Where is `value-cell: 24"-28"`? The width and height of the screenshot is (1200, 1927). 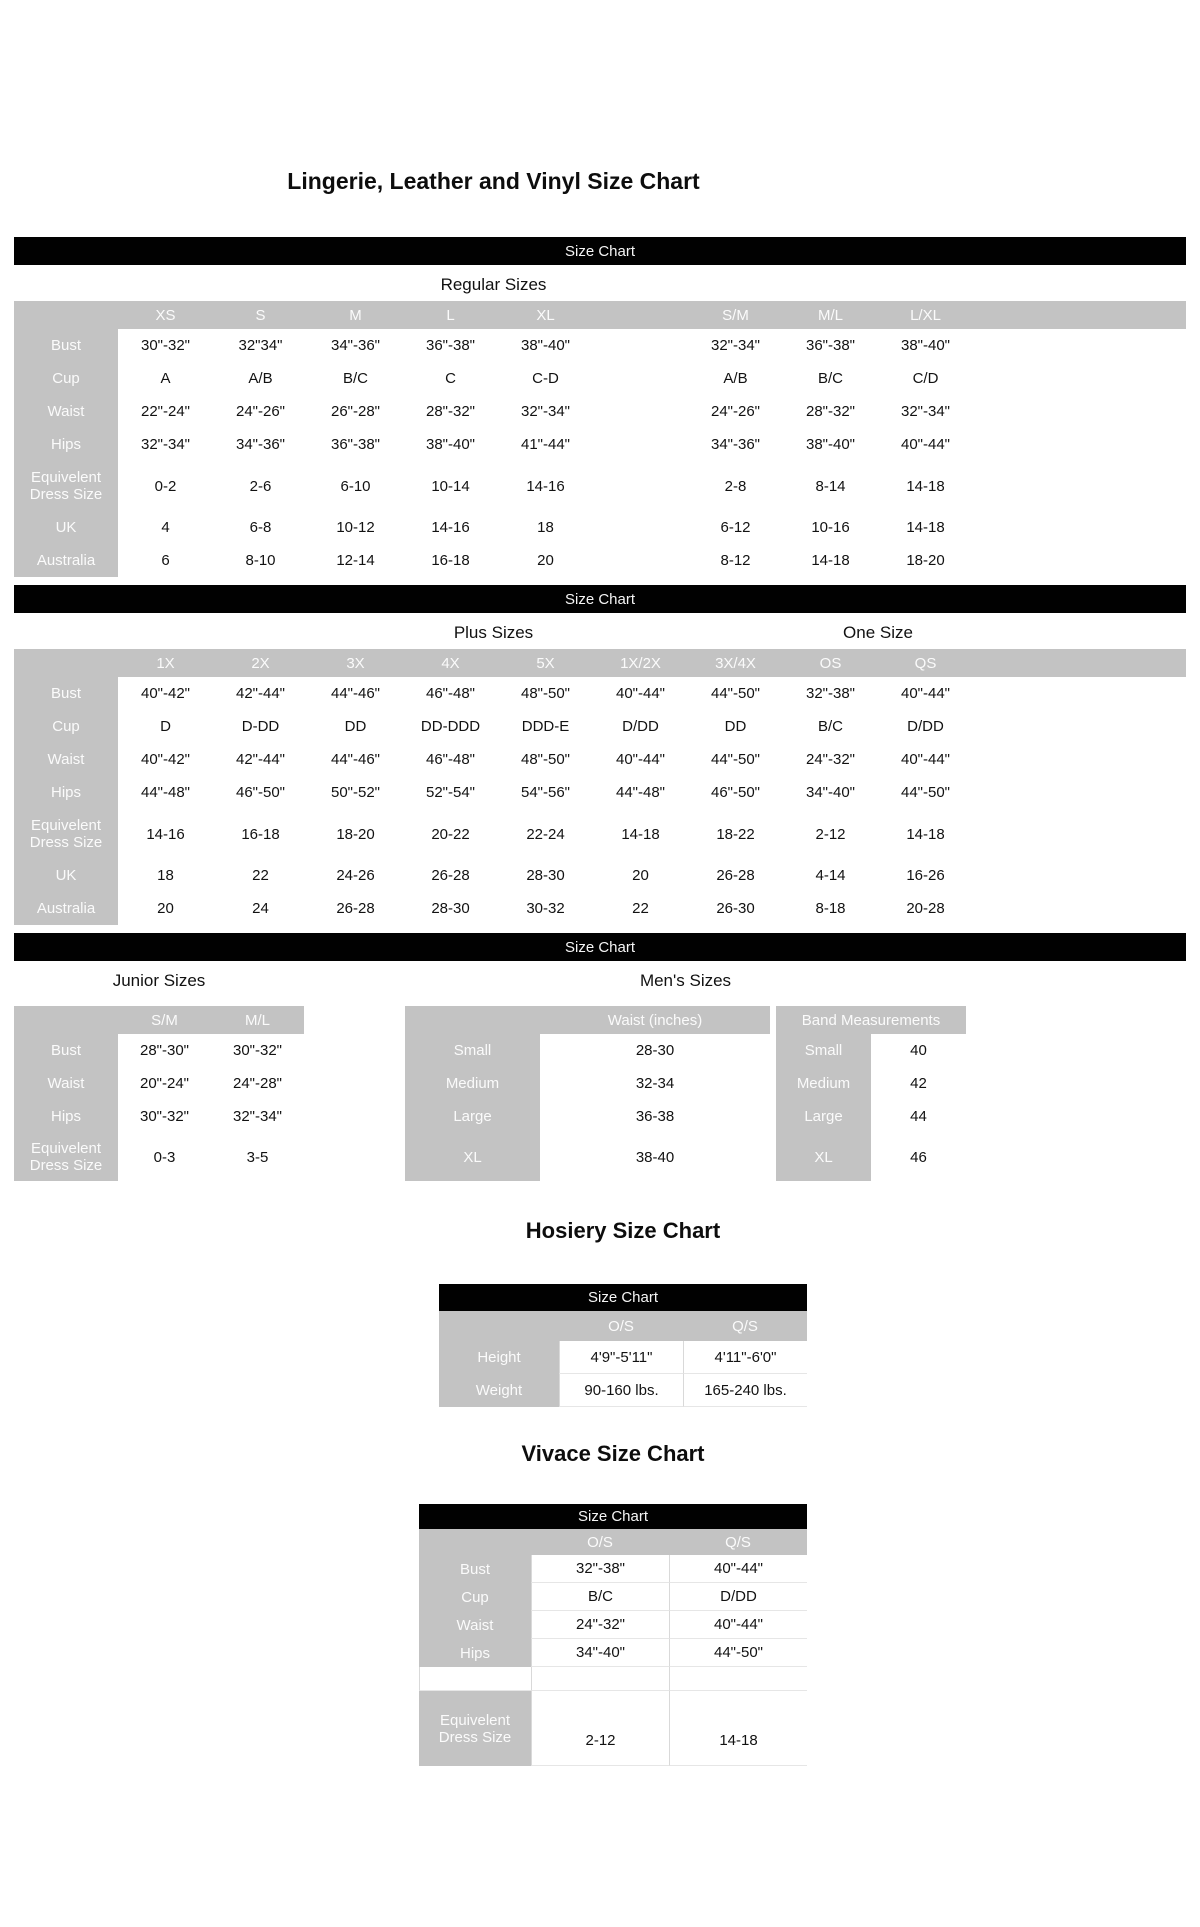
value-cell: 24"-28" is located at coordinates (257, 1083).